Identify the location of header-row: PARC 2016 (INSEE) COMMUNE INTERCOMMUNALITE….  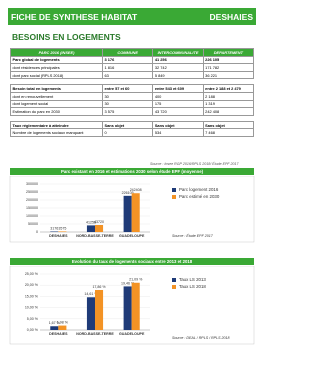
(132, 52).